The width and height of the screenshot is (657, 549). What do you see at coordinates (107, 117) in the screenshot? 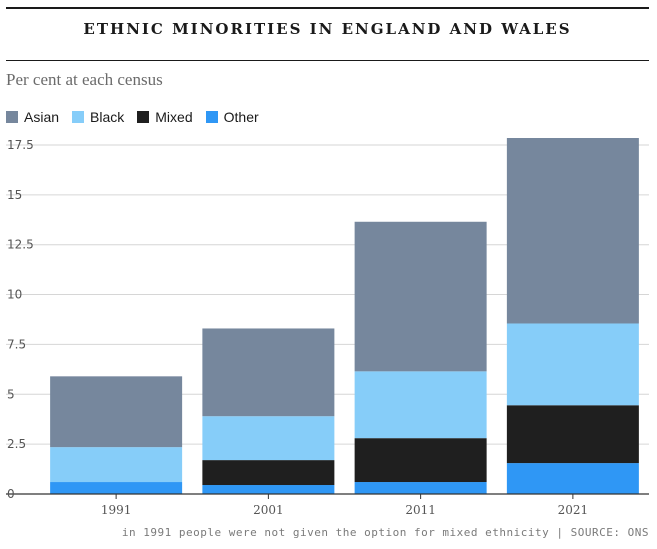
I see `legend-label-black: Black` at bounding box center [107, 117].